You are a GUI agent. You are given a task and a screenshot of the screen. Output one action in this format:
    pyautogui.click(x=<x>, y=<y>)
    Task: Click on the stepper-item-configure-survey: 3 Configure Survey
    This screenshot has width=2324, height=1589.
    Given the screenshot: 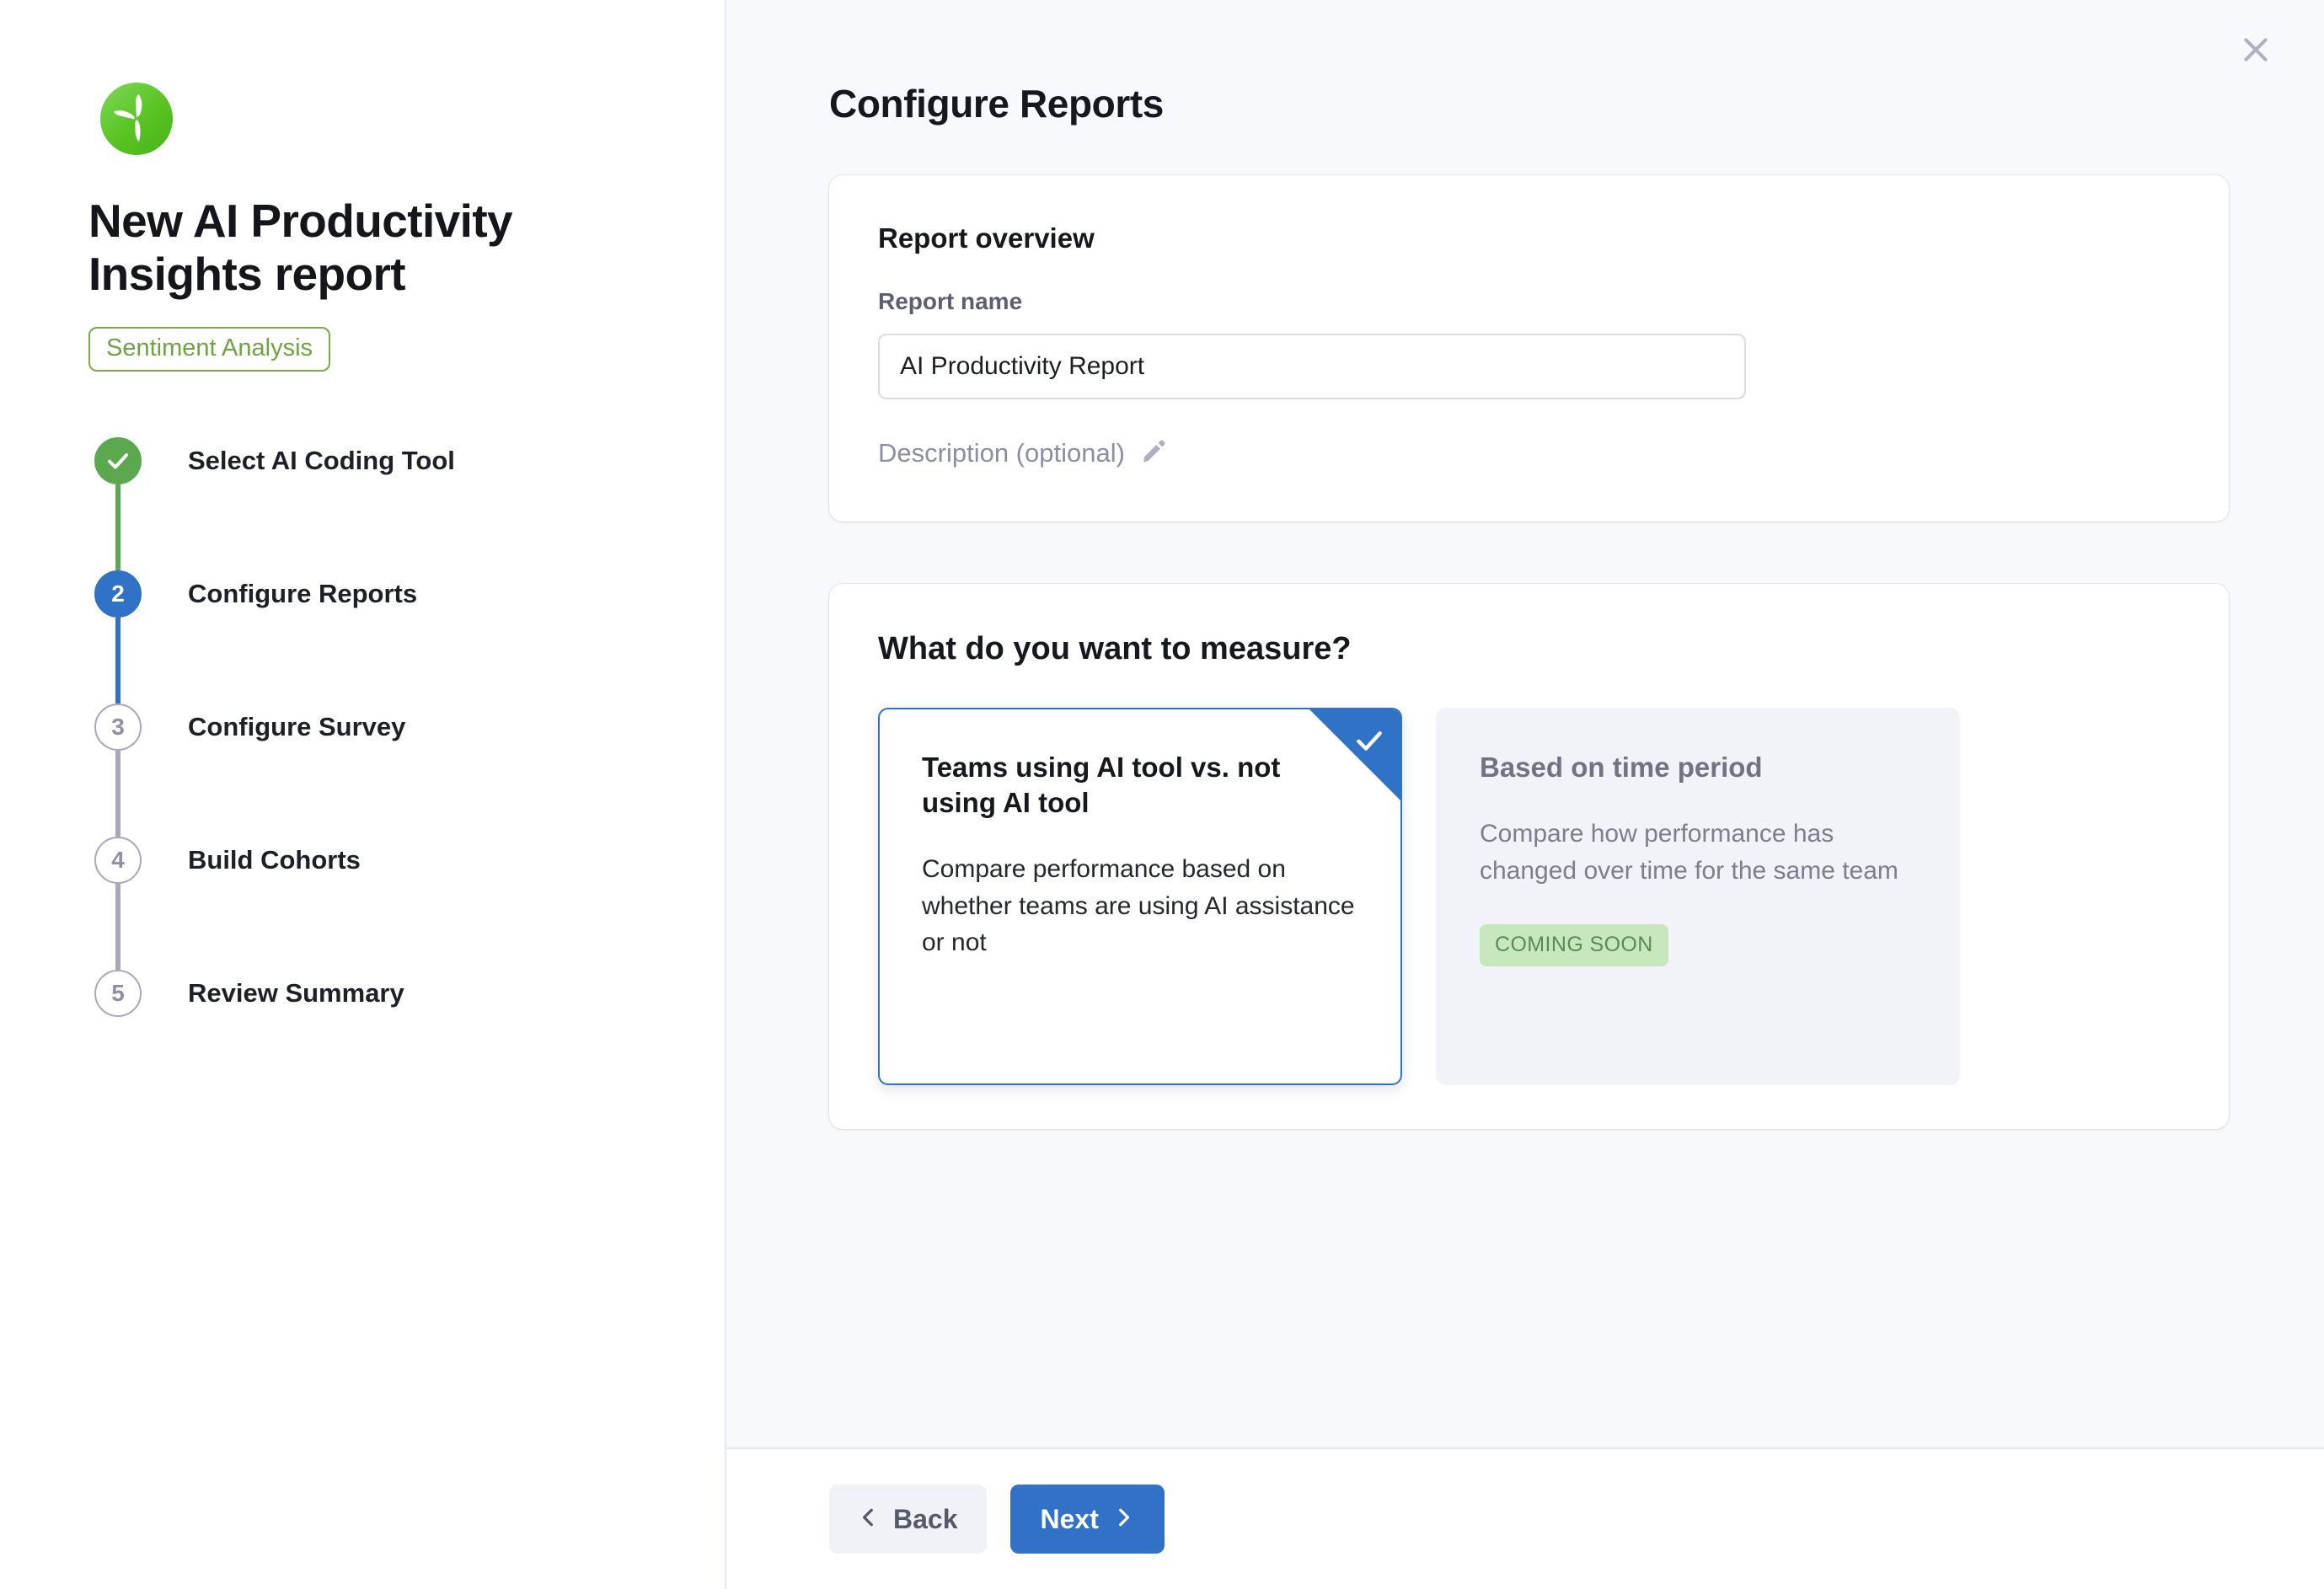 What is the action you would take?
    pyautogui.click(x=358, y=770)
    